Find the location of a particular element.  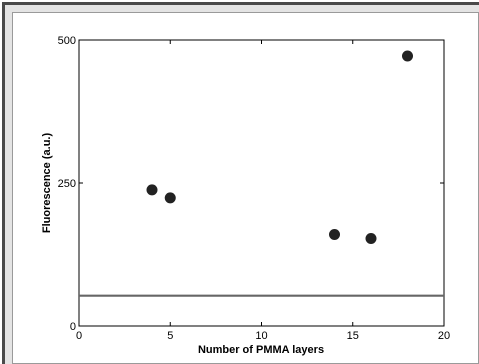

x-axis-label: Number of PMMA layers is located at coordinates (261, 350).